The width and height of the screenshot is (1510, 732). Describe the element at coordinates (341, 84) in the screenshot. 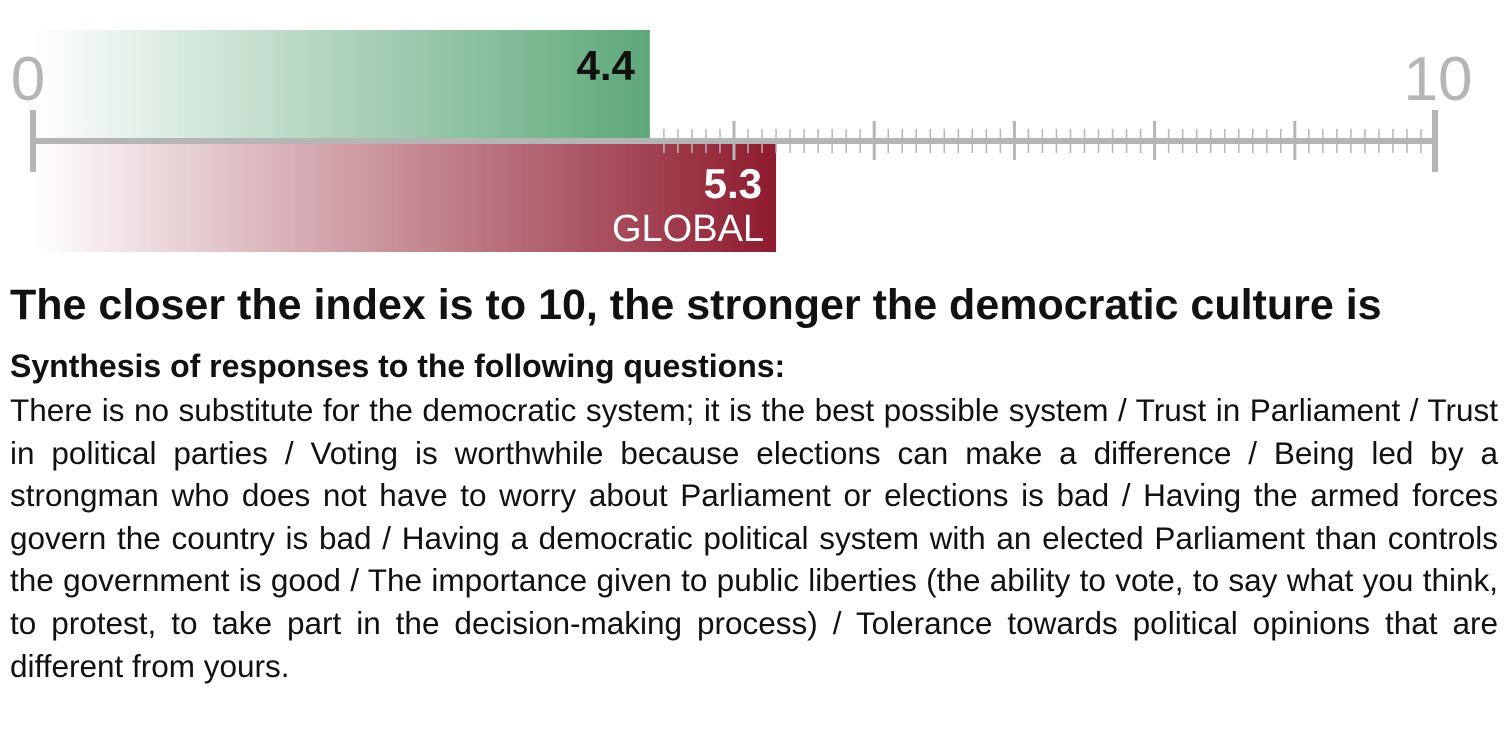

I see `bar-country-index` at that location.